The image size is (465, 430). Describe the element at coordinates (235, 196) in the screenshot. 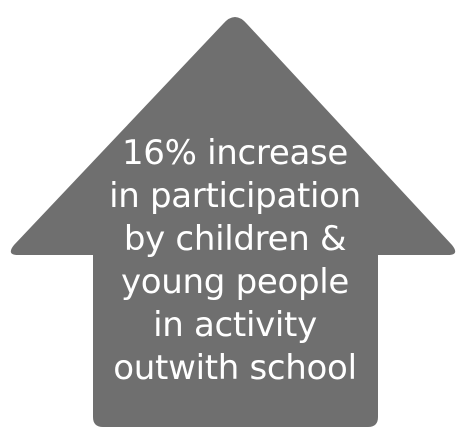

I see `message-line-2: in participation` at that location.